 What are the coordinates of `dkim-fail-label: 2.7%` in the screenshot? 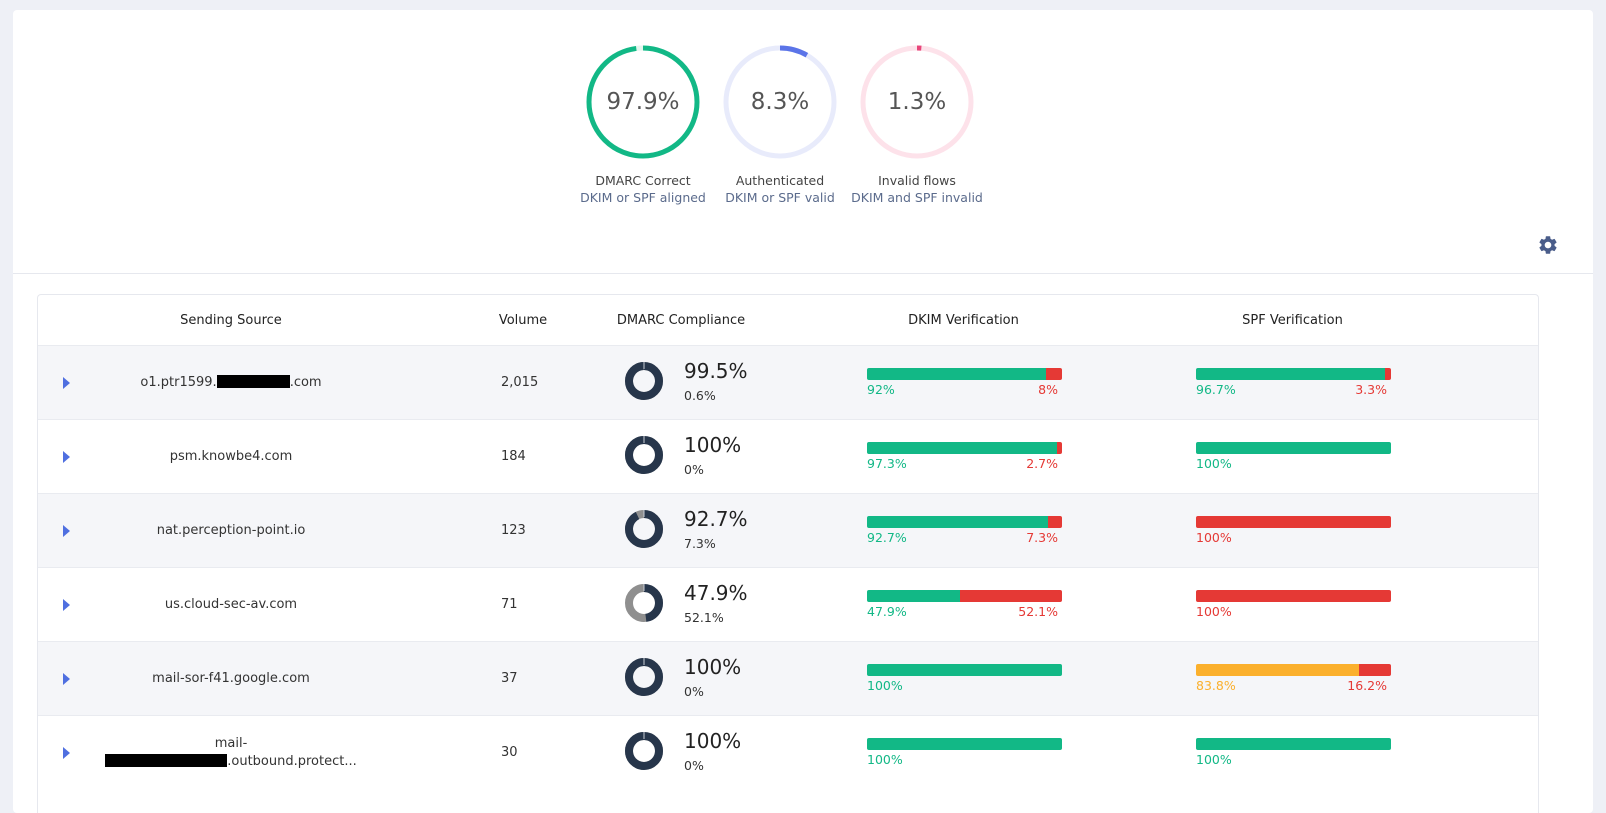 It's located at (1042, 463).